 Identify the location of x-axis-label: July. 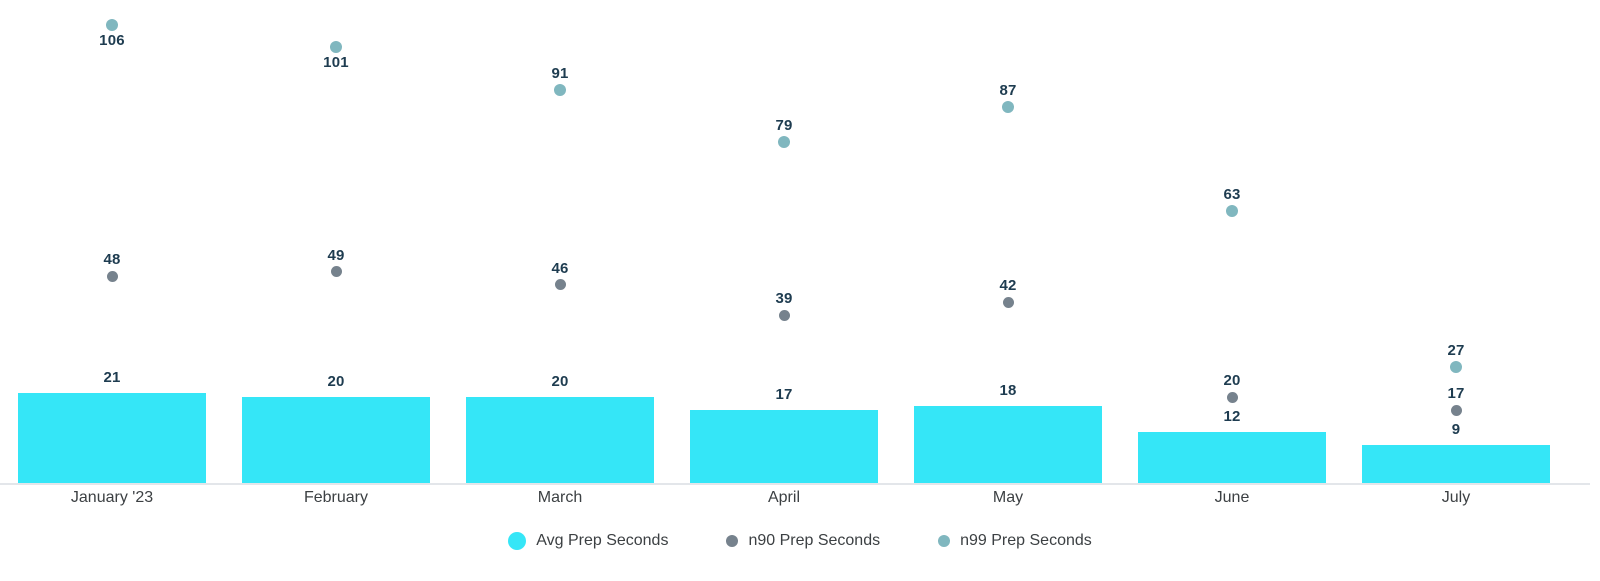
(1456, 497).